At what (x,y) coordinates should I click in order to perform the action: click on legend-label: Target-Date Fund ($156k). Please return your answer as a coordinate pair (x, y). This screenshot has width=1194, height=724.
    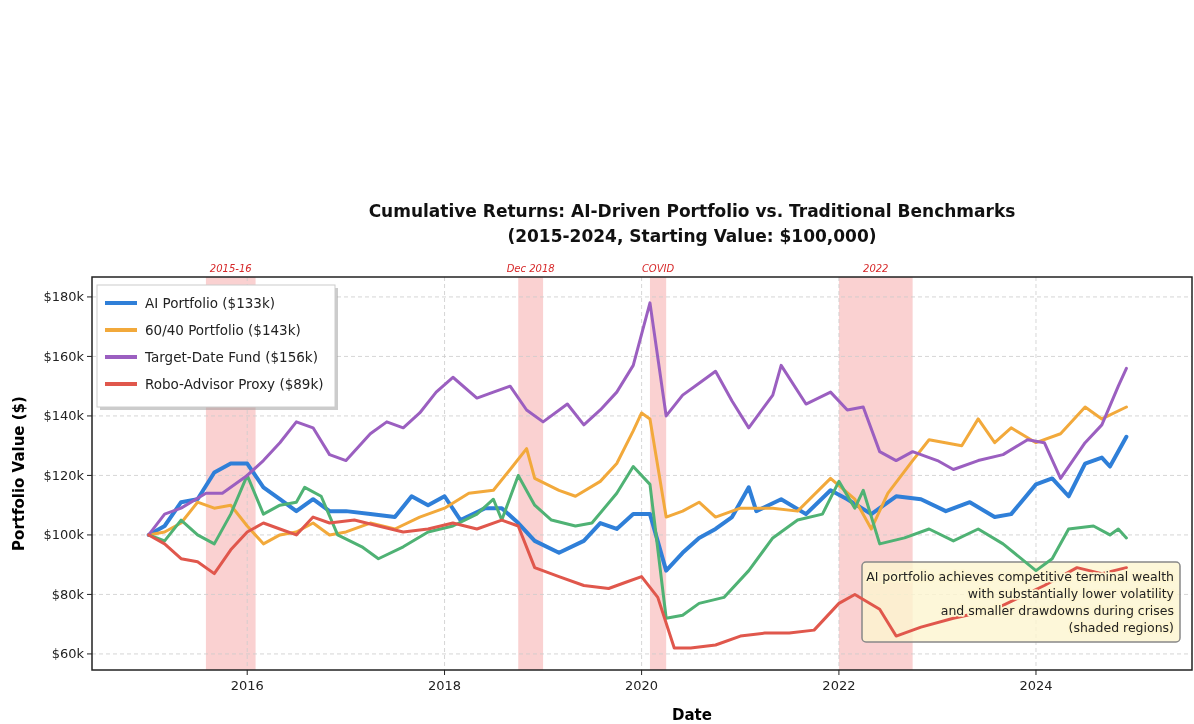
    Looking at the image, I should click on (231, 356).